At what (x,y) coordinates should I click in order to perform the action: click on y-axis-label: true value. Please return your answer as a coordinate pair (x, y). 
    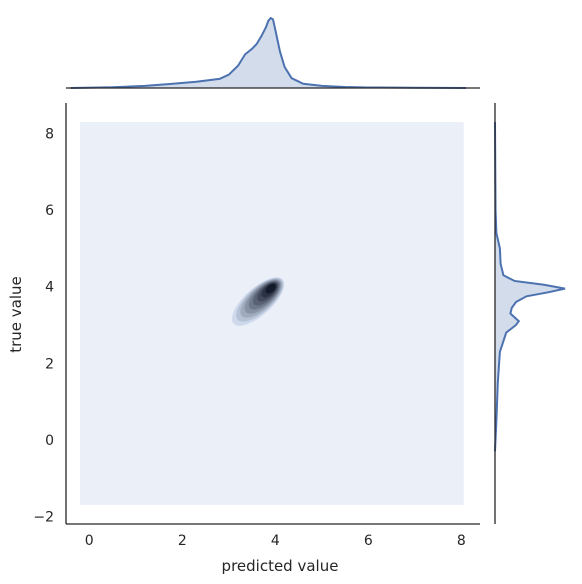
    Looking at the image, I should click on (16, 314).